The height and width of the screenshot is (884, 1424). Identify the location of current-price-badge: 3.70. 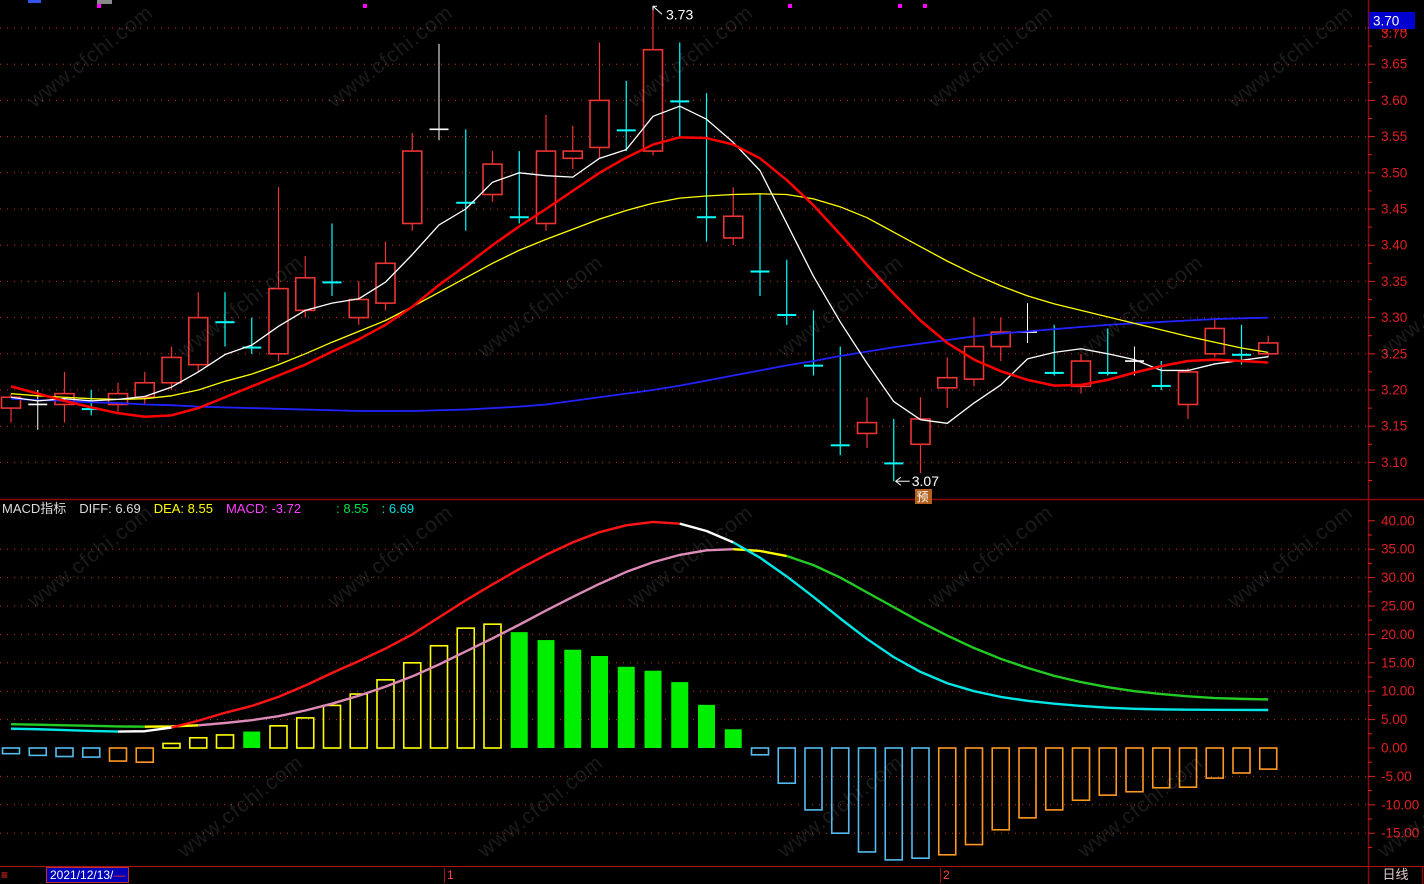
(1386, 21).